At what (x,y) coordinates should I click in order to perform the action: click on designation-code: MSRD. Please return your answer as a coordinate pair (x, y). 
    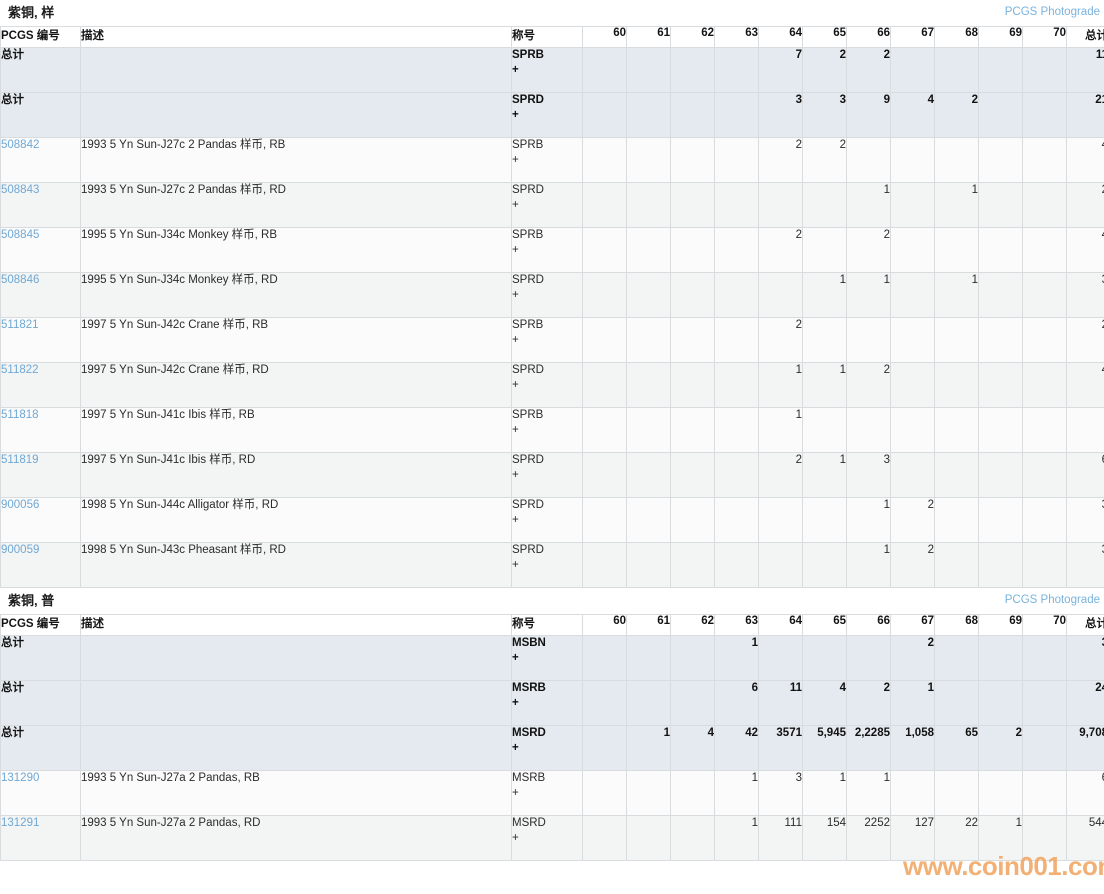
    Looking at the image, I should click on (529, 823).